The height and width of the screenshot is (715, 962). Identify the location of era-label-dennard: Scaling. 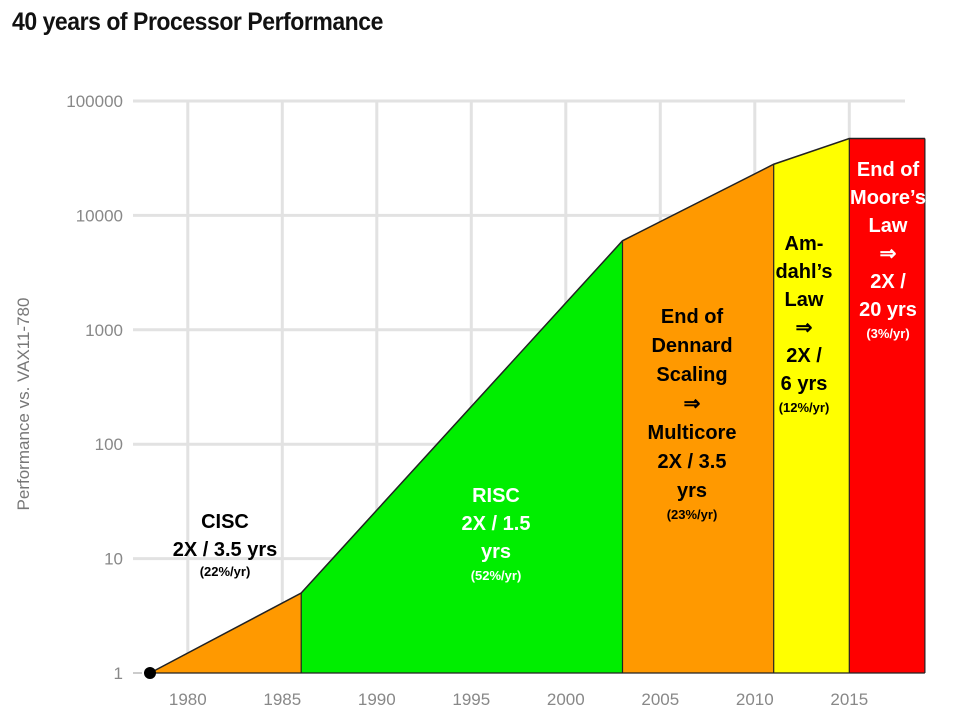
(691, 375).